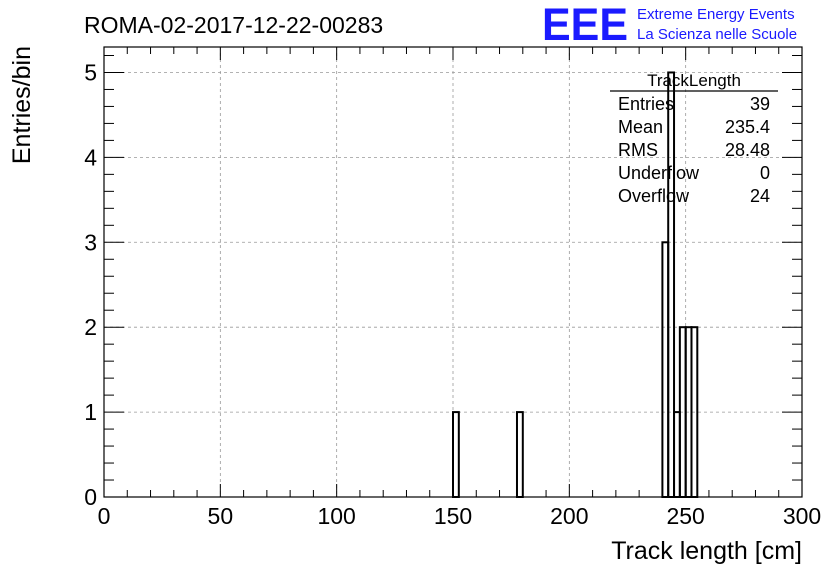 This screenshot has height=572, width=836. I want to click on run-title: ROMA-02-2017-12-22-00283, so click(233, 25).